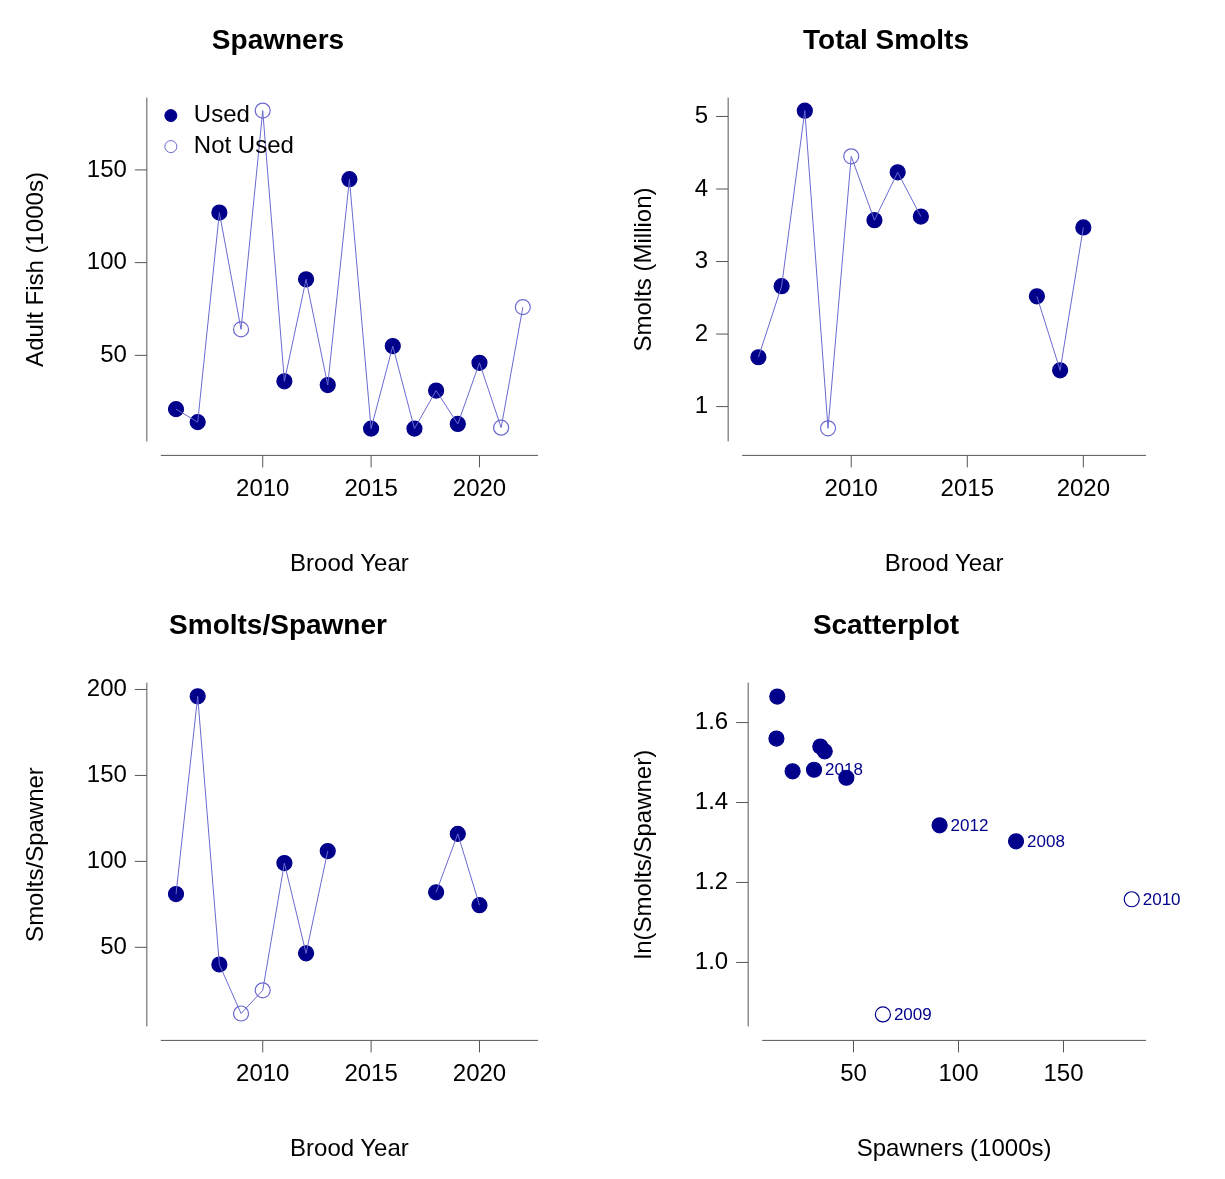  I want to click on x-tick-label: 50, so click(853, 1073).